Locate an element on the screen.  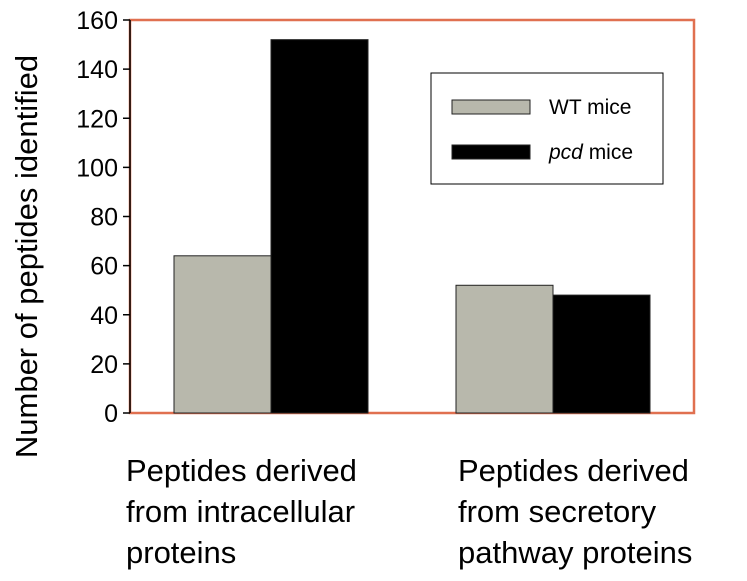
category-label-line: proteins is located at coordinates (181, 552).